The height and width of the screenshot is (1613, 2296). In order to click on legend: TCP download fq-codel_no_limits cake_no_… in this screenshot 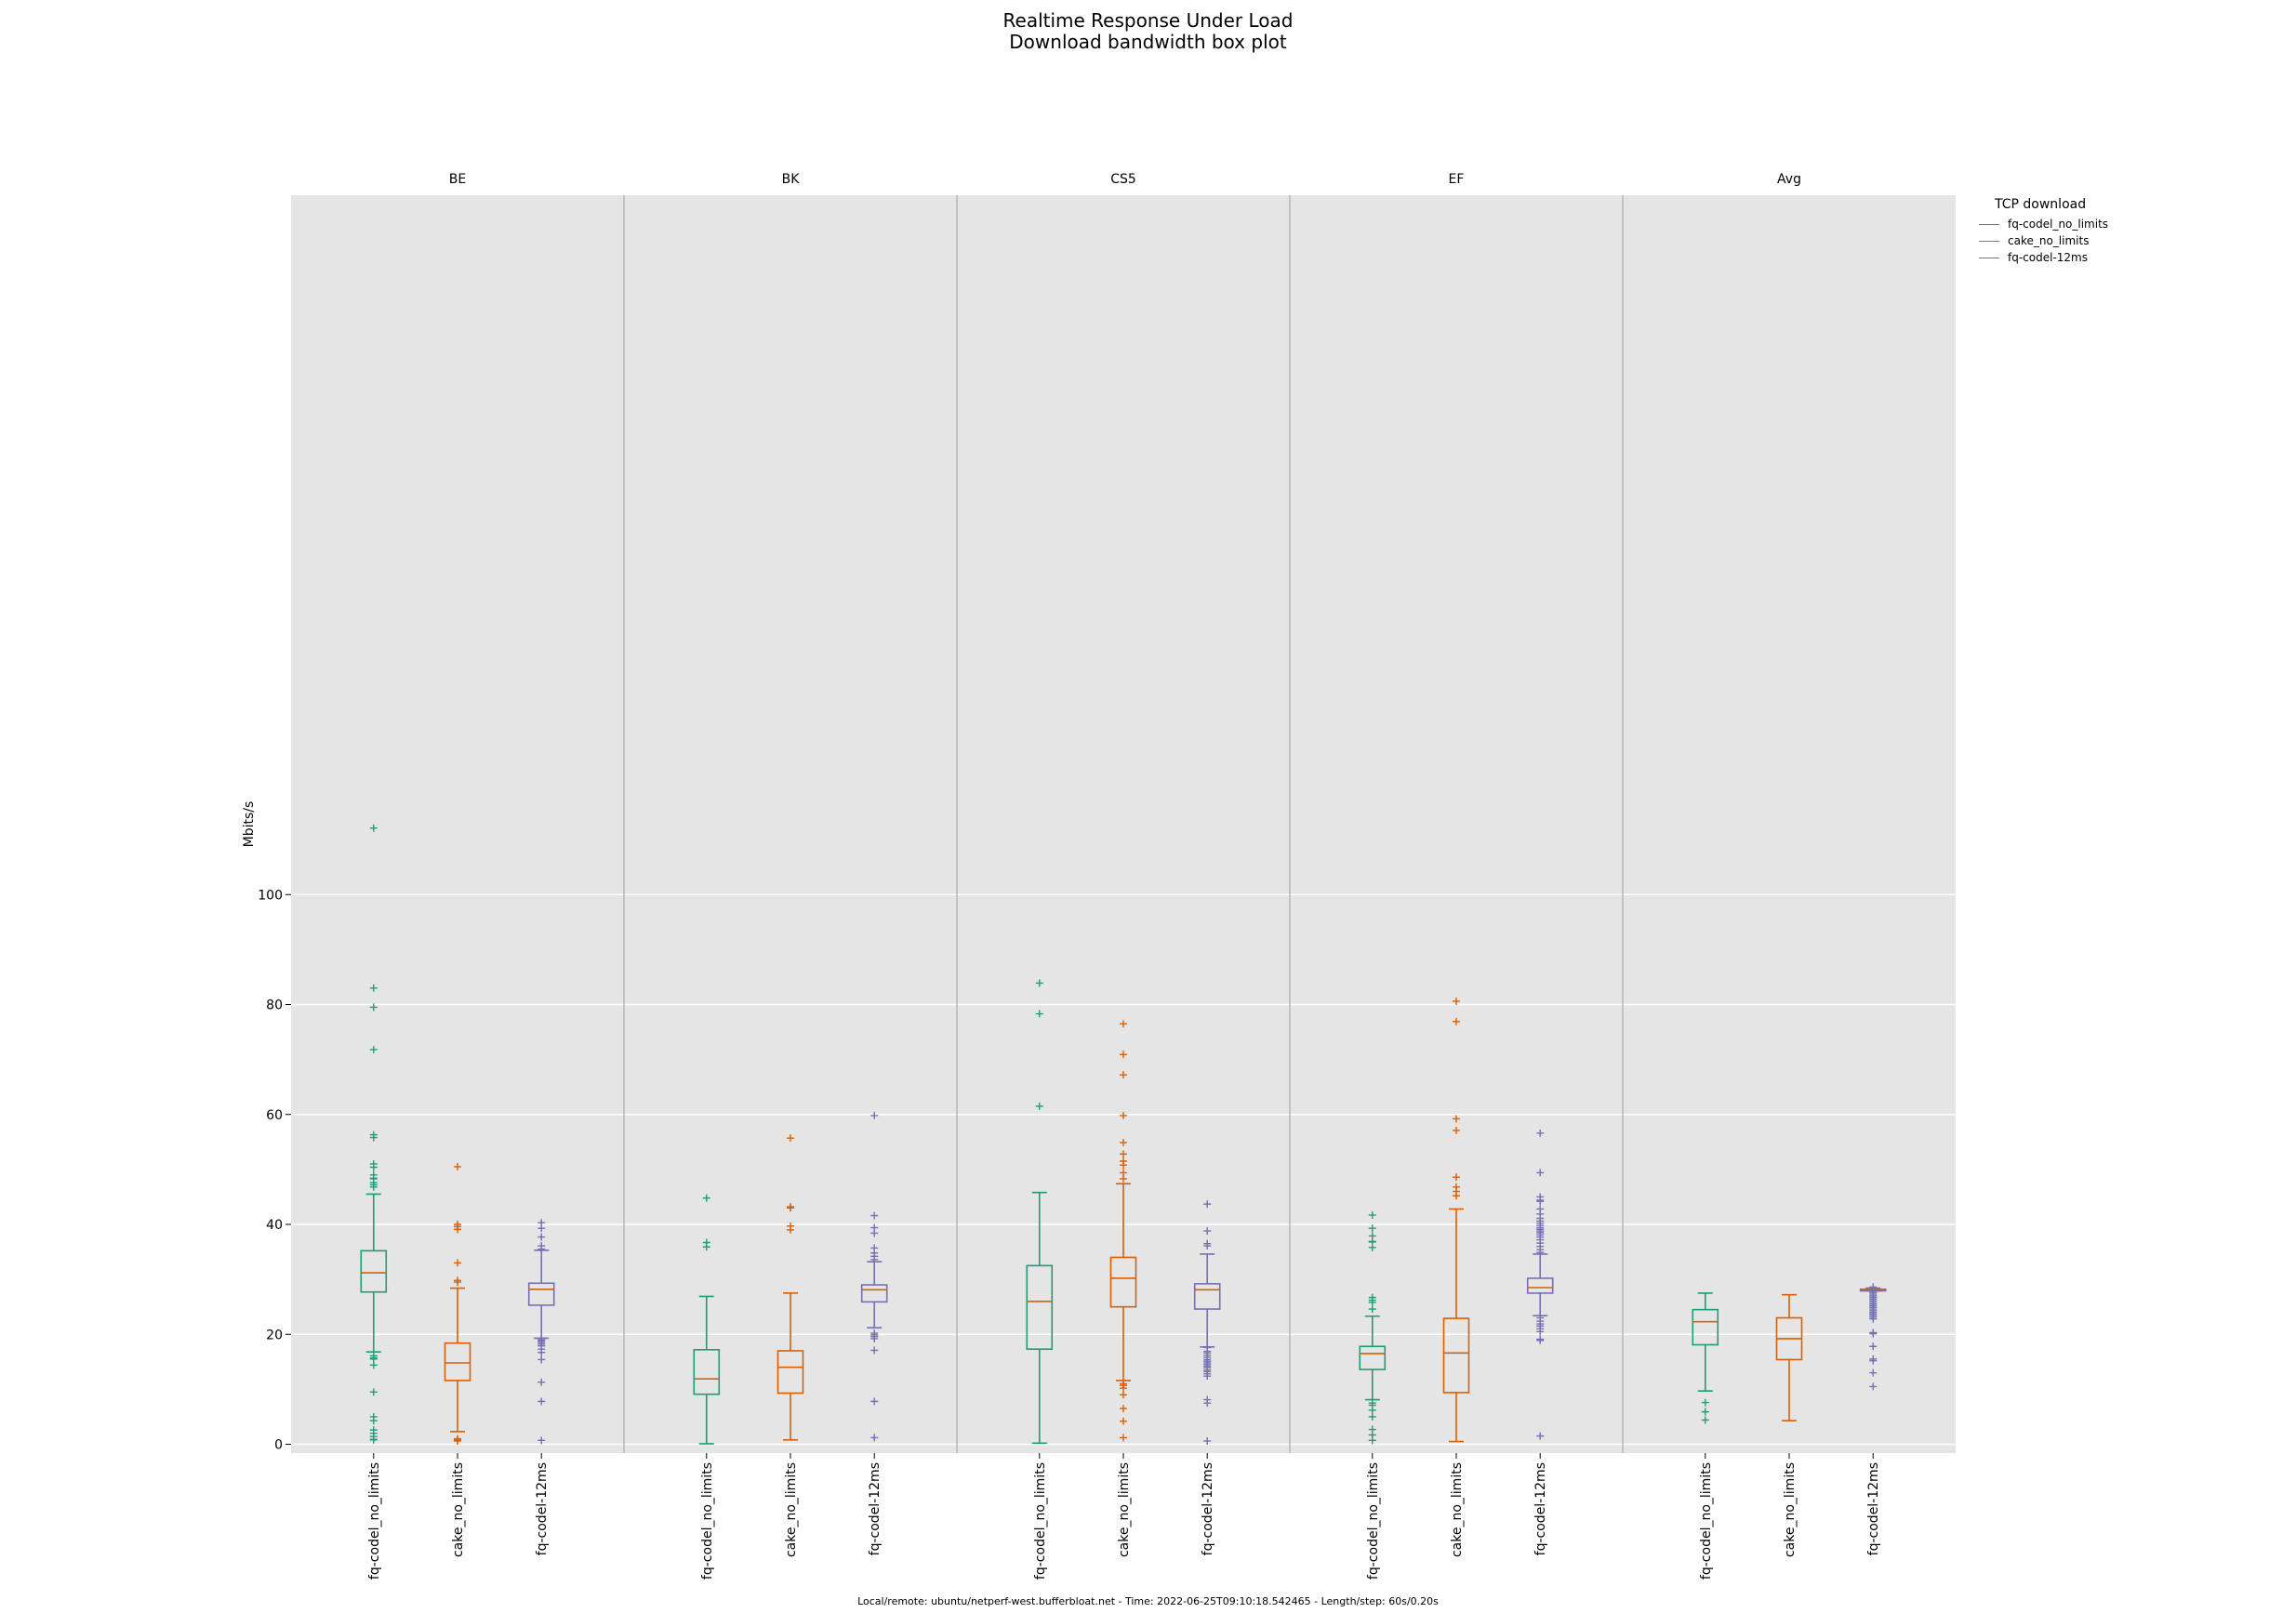, I will do `click(2043, 231)`.